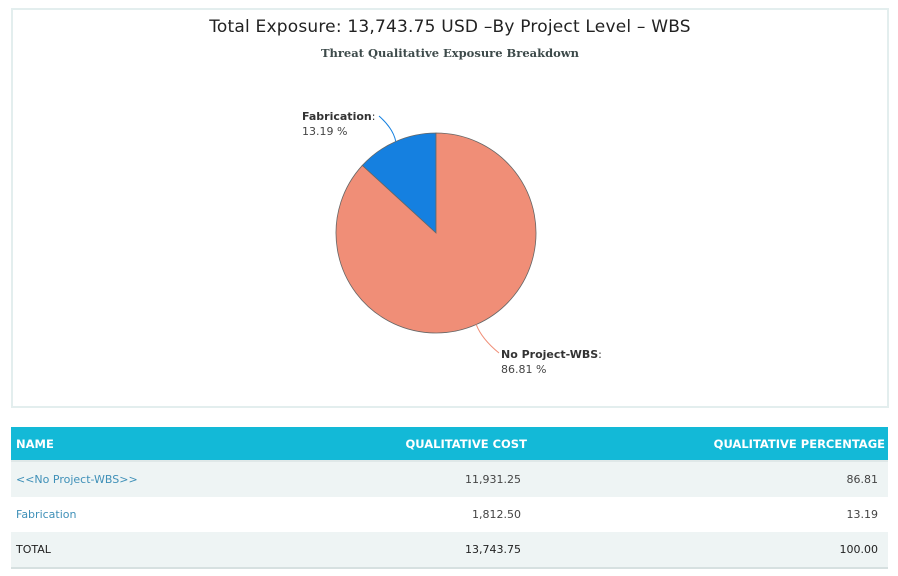 The height and width of the screenshot is (576, 898). What do you see at coordinates (141, 444) in the screenshot?
I see `column-header-name: NAME` at bounding box center [141, 444].